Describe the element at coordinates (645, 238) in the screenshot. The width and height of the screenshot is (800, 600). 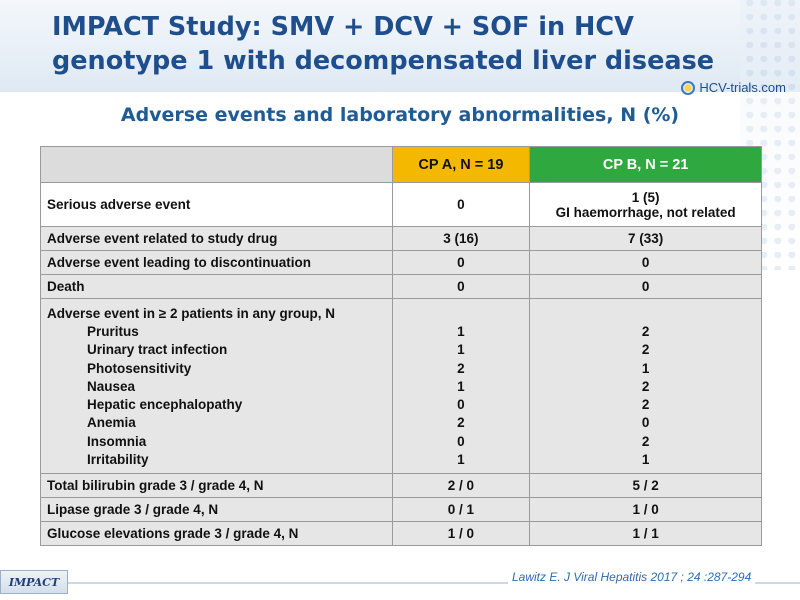
I see `cell-cp-b: 7 (33)` at that location.